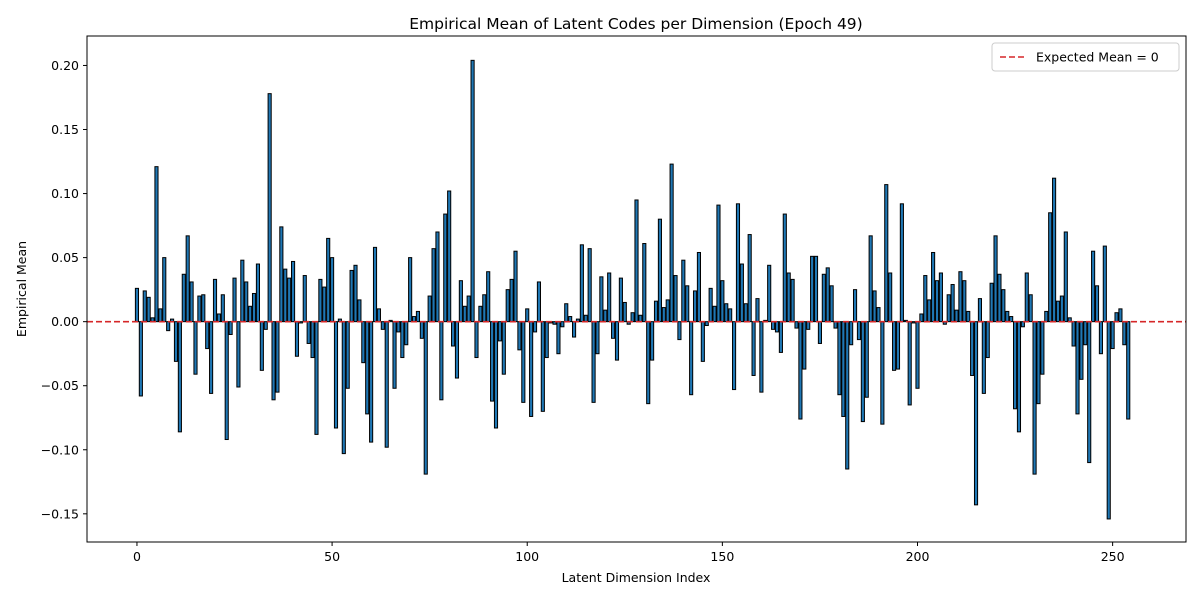 This screenshot has width=1200, height=600. I want to click on legend-box, so click(1085, 57).